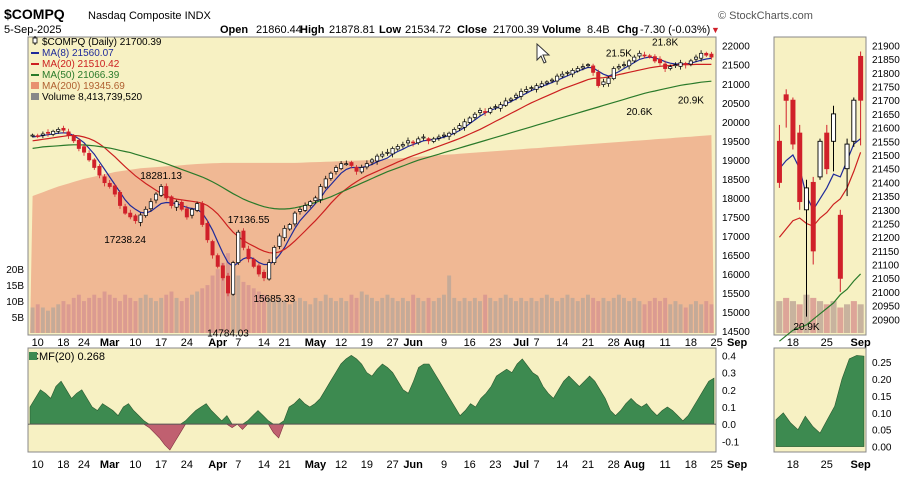 The width and height of the screenshot is (910, 486). I want to click on legend-entry: MA(50) 21066.39, so click(81, 75).